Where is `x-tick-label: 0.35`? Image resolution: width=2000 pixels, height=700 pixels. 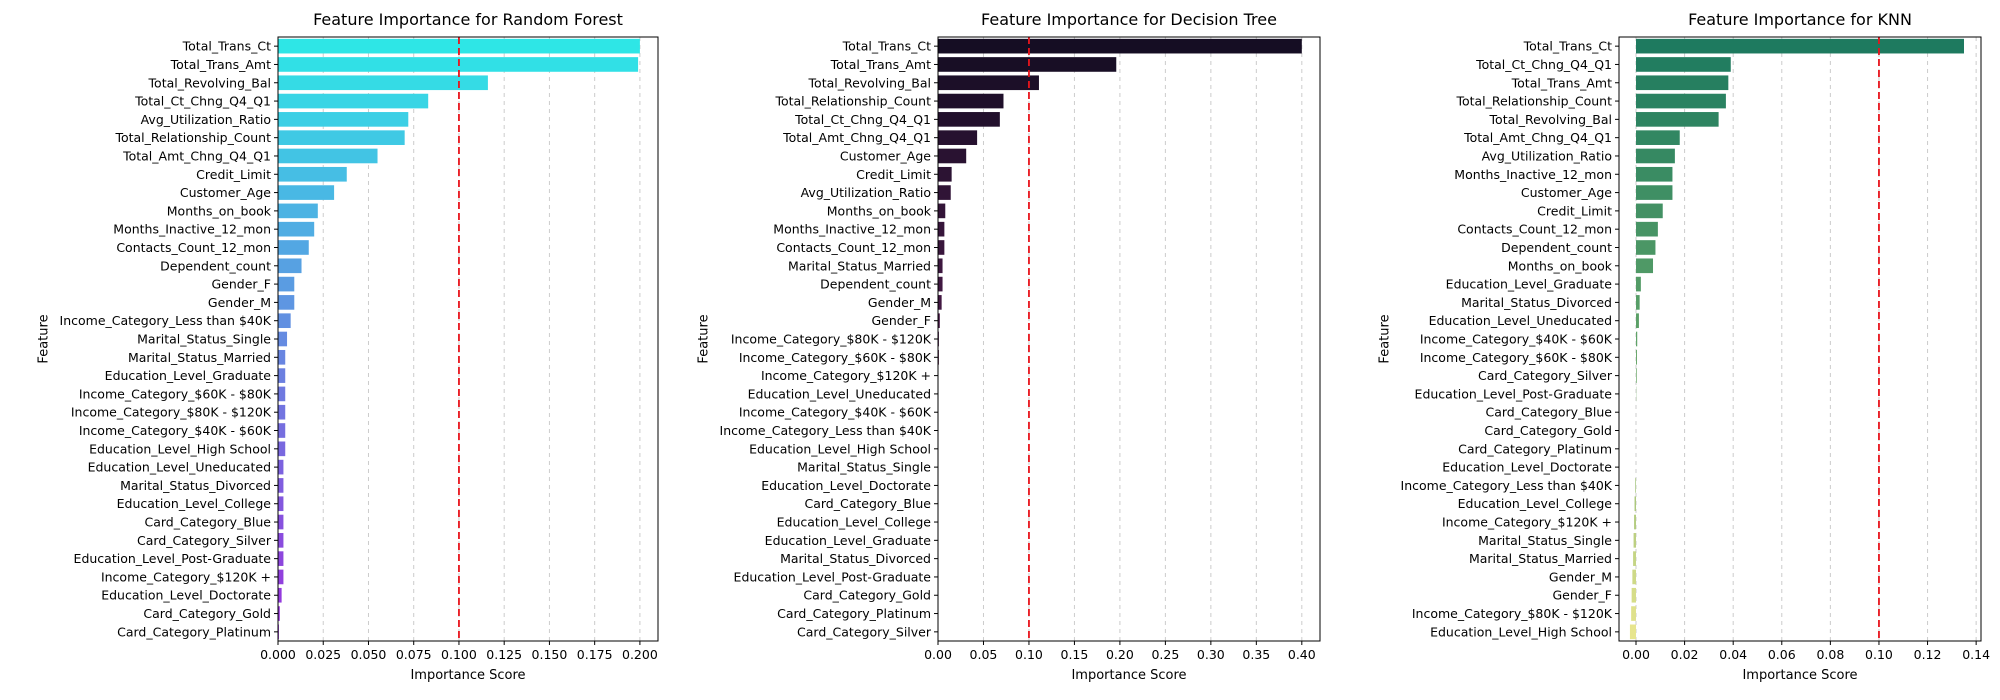
x-tick-label: 0.35 is located at coordinates (1256, 654).